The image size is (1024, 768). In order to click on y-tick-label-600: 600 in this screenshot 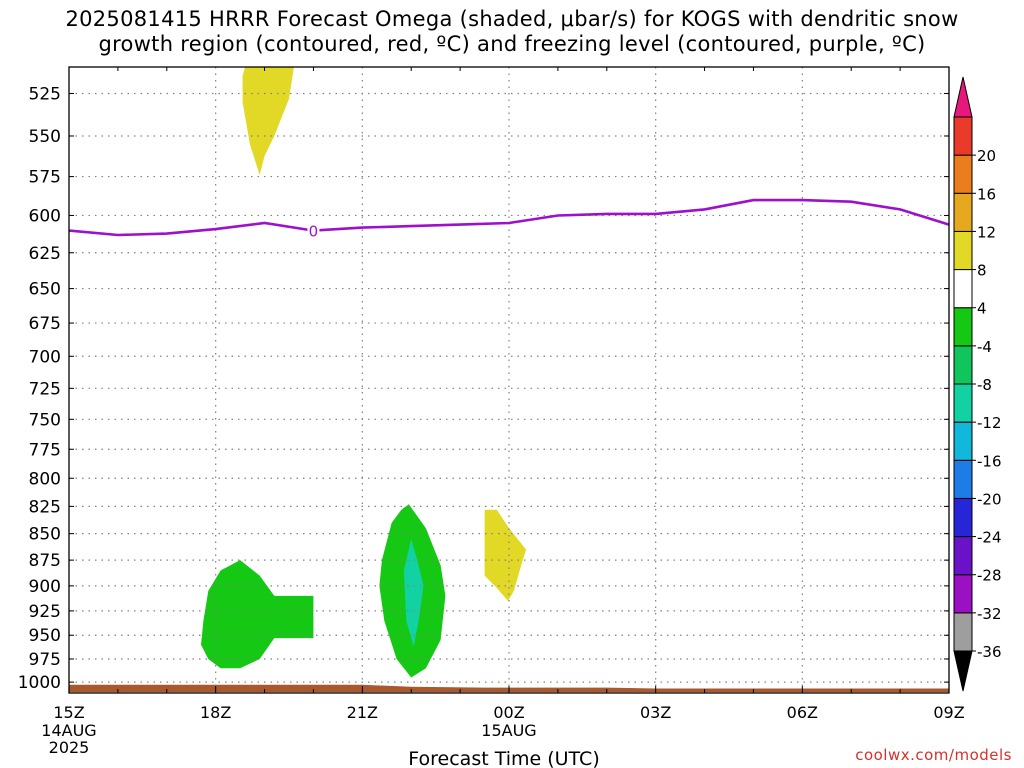, I will do `click(45, 216)`.